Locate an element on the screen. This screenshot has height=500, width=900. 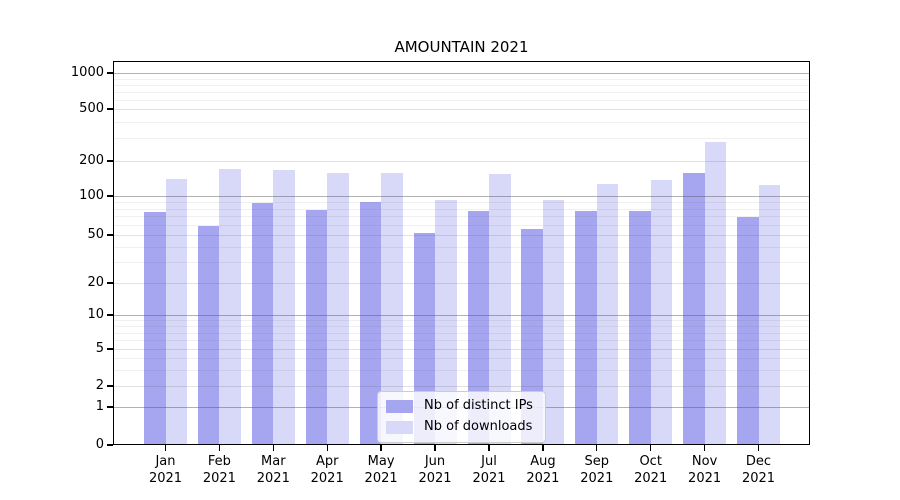
x-tick-label-aug-2021: Aug 2021 is located at coordinates (543, 470).